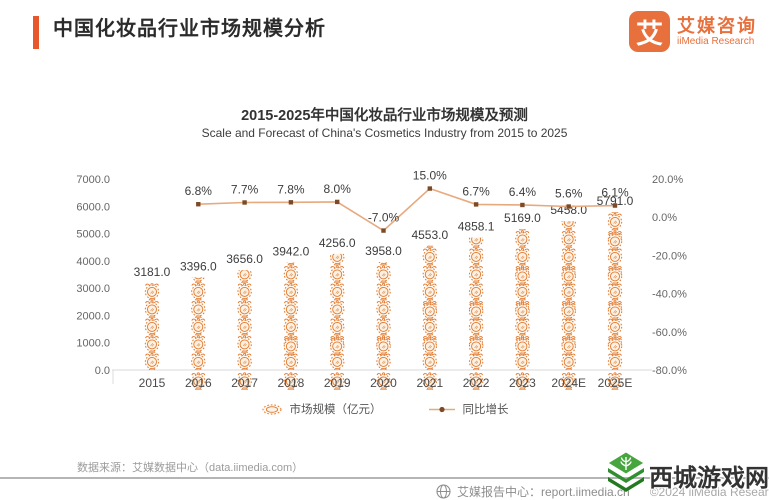  What do you see at coordinates (291, 383) in the screenshot?
I see `x-axis-label: 2018` at bounding box center [291, 383].